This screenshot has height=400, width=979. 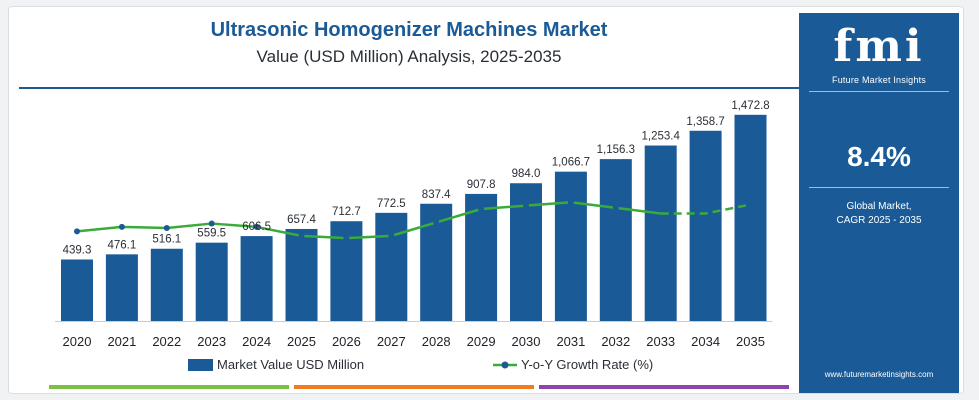 What do you see at coordinates (615, 240) in the screenshot?
I see `bar-2032` at bounding box center [615, 240].